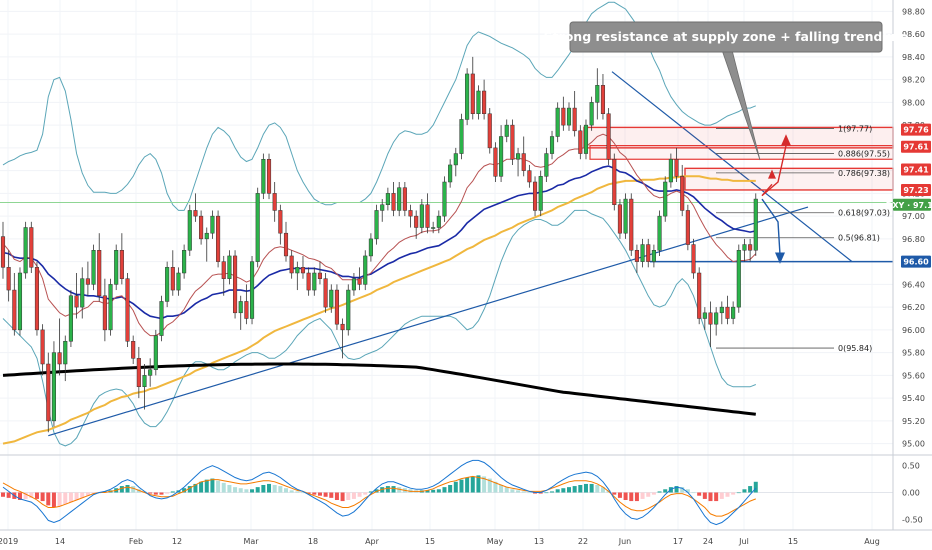 The image size is (932, 550). I want to click on price-tag-bg, so click(916, 146).